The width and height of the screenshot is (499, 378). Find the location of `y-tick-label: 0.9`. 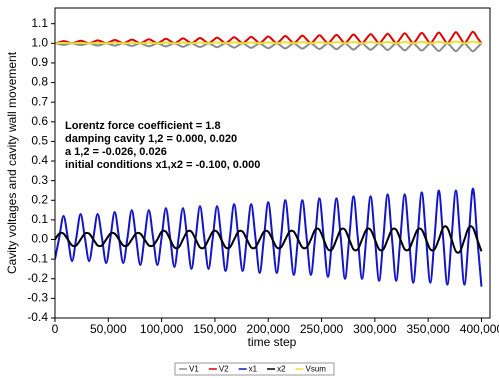

y-tick-label: 0.9 is located at coordinates (39, 62).